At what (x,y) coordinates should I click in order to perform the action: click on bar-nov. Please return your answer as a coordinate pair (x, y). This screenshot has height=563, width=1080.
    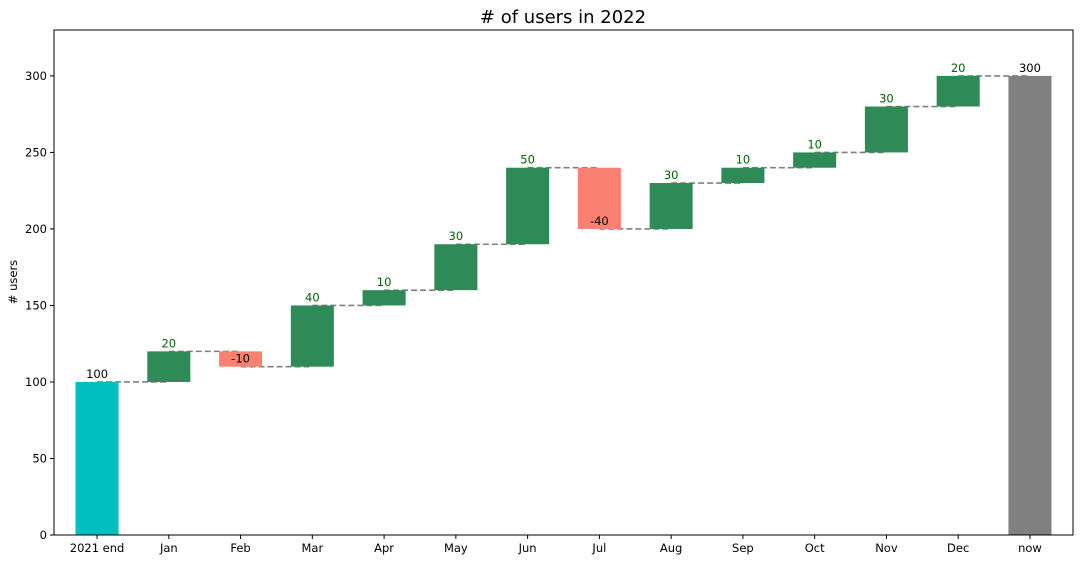
    Looking at the image, I should click on (886, 129).